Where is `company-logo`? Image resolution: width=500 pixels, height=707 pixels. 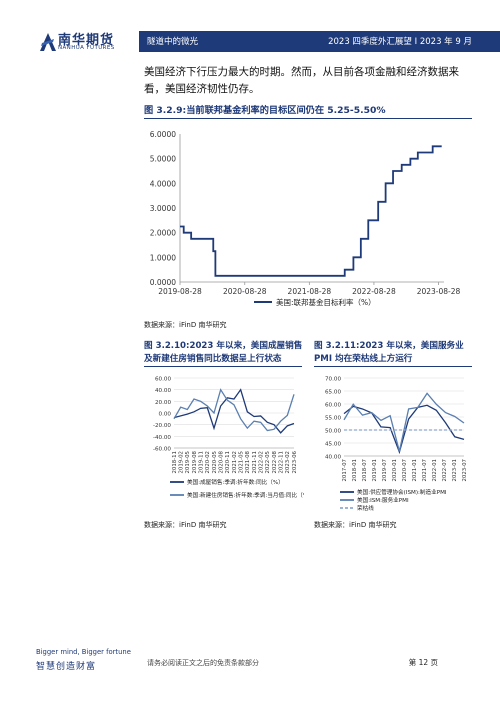 company-logo is located at coordinates (88, 42).